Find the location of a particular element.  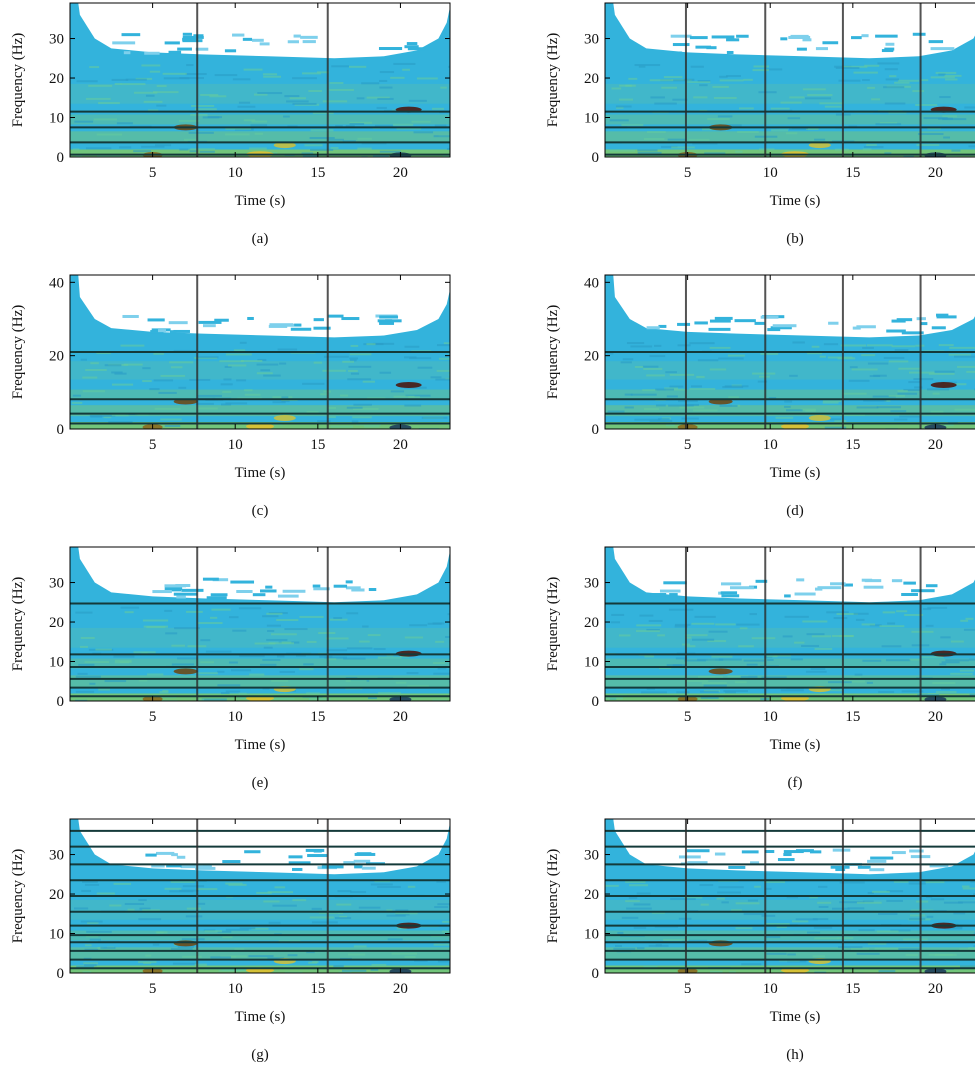

energy-band is located at coordinates (790, 637).